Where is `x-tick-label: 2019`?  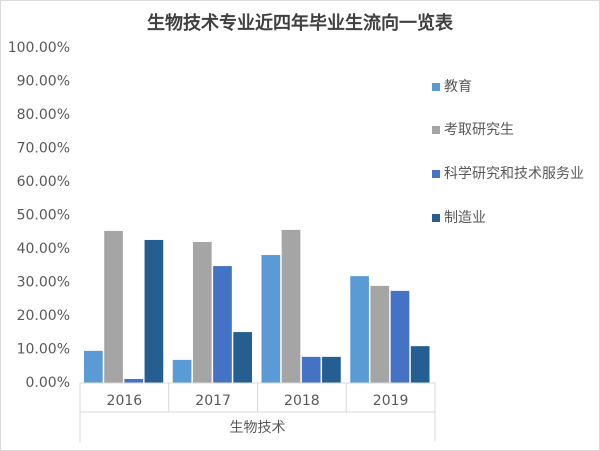 x-tick-label: 2019 is located at coordinates (391, 401).